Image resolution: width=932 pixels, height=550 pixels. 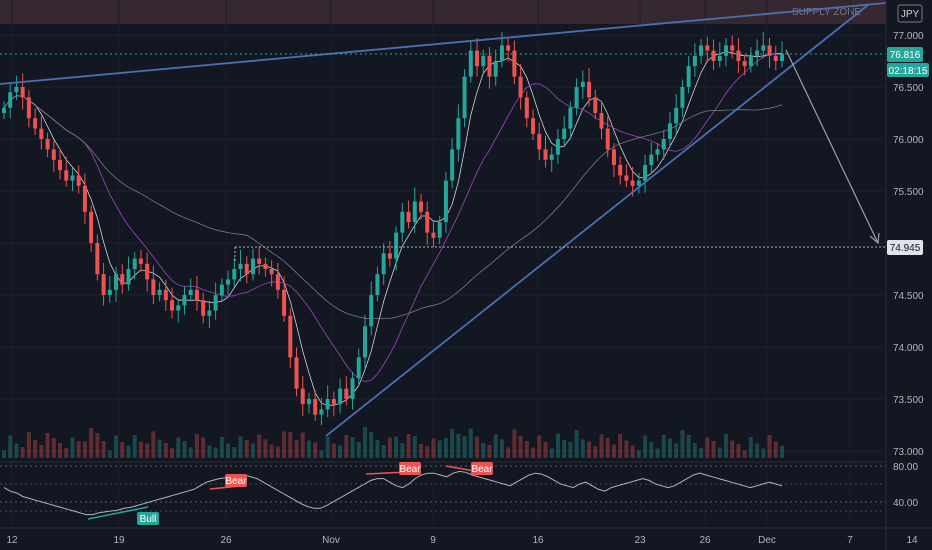 What do you see at coordinates (226, 540) in the screenshot?
I see `x-tick-label: 26` at bounding box center [226, 540].